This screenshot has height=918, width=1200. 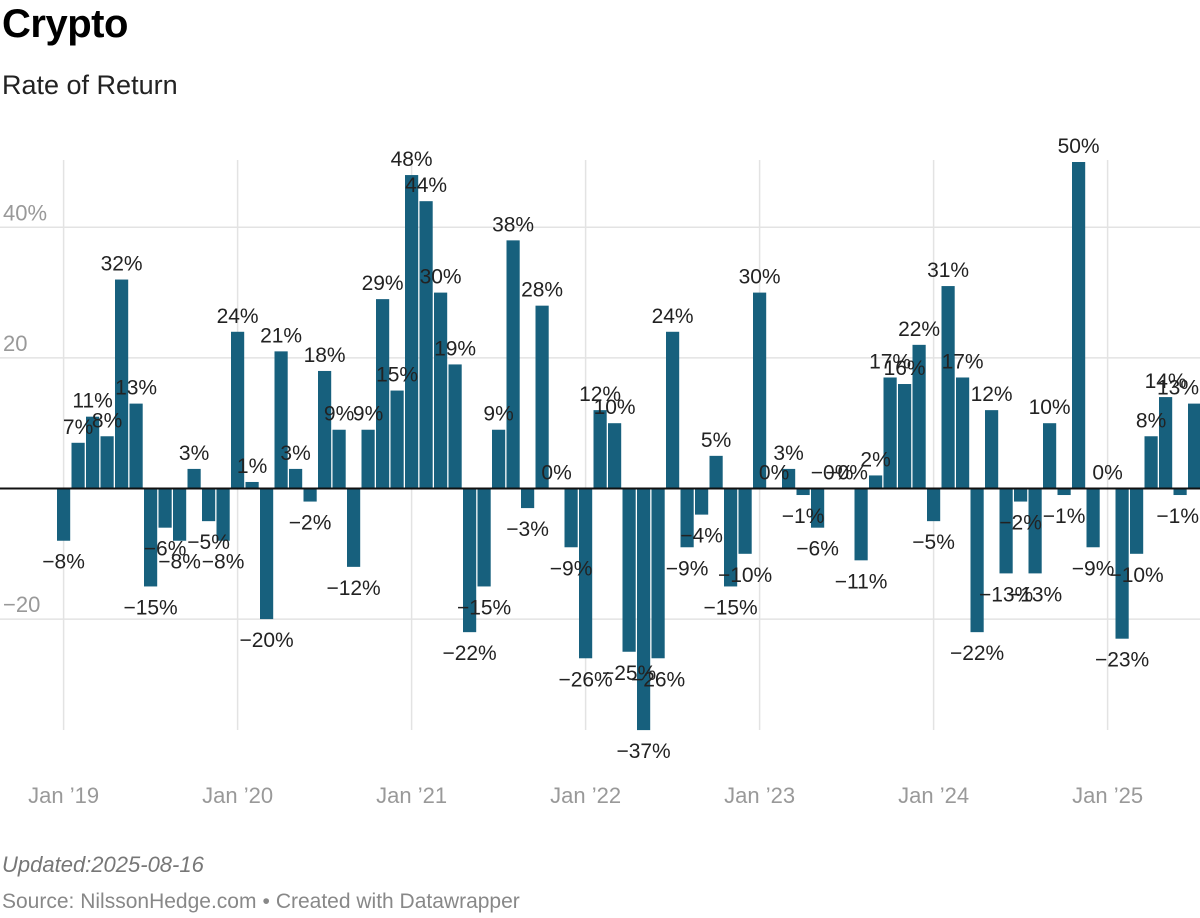 I want to click on bar-value-label: −3%, so click(x=527, y=529).